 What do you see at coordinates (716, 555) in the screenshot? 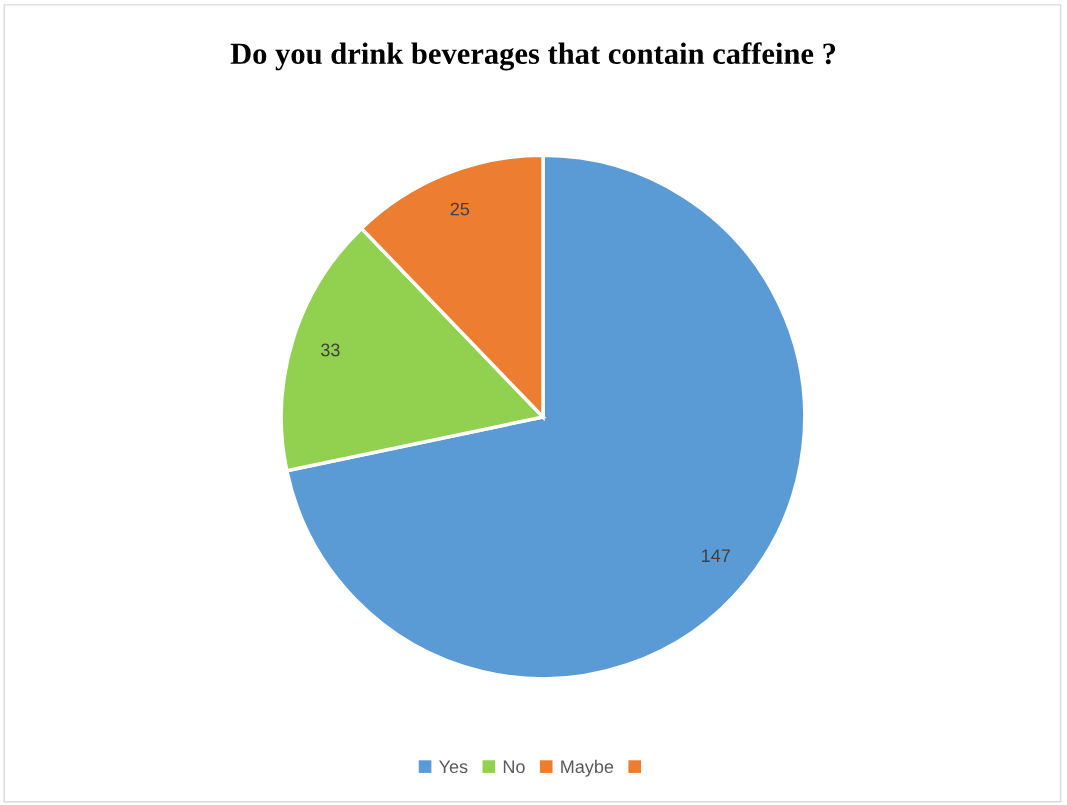
I see `data-label: 147` at bounding box center [716, 555].